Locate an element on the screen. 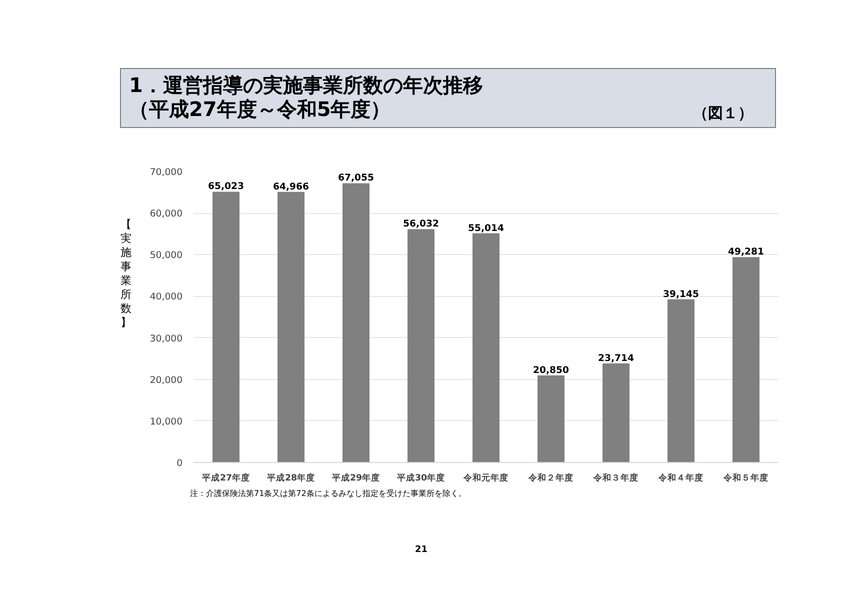 The image size is (846, 596). y-tick-label: 40,000 is located at coordinates (166, 297).